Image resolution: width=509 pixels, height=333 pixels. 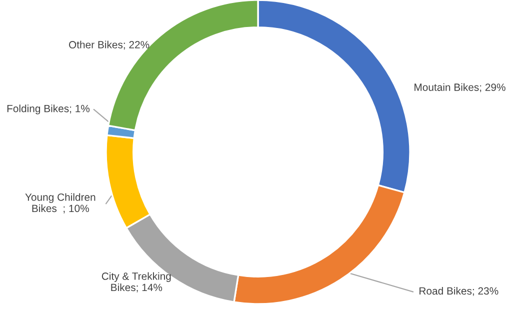 I want to click on slice-label: Young Children Bikes ; 10%, so click(x=60, y=203).